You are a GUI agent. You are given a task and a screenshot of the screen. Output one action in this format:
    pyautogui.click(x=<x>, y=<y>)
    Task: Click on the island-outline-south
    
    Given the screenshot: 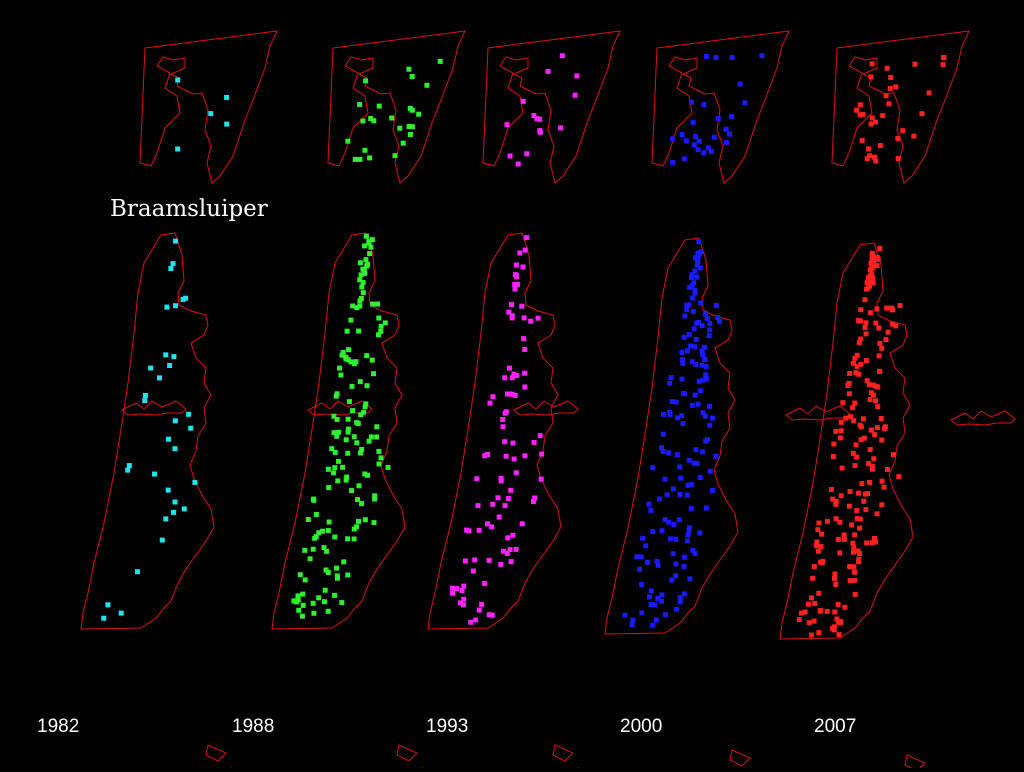 What is the action you would take?
    pyautogui.click(x=338, y=431)
    